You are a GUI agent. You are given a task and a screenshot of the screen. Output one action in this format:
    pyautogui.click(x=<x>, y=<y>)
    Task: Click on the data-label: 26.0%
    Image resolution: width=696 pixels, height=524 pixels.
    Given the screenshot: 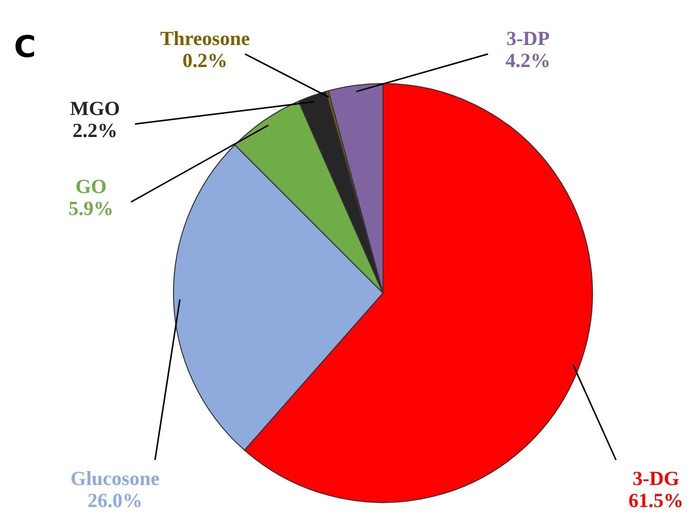 What is the action you would take?
    pyautogui.click(x=115, y=501)
    